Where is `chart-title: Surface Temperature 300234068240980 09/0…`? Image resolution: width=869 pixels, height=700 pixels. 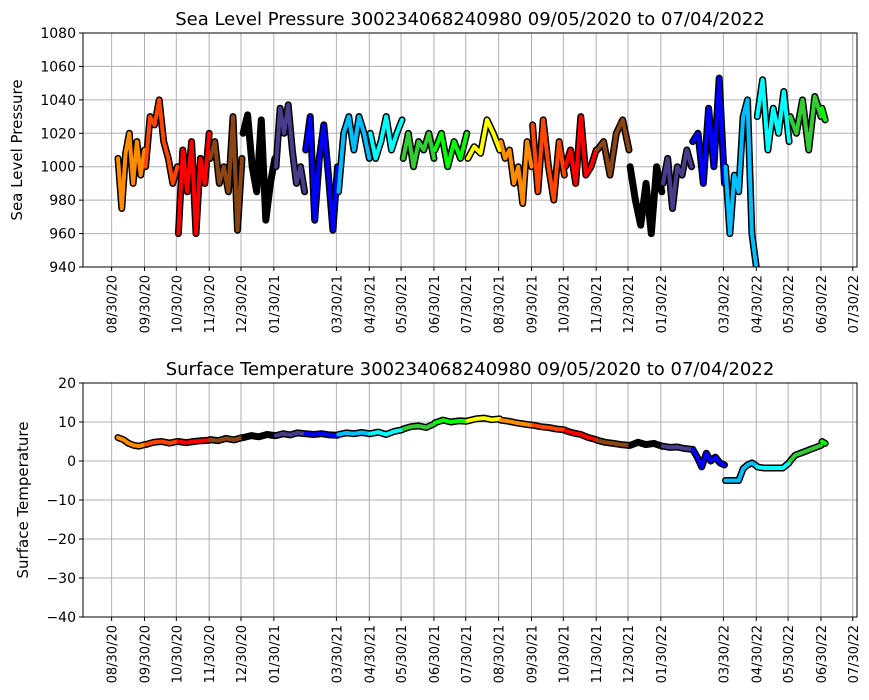
chart-title: Surface Temperature 300234068240980 09/0… is located at coordinates (470, 369).